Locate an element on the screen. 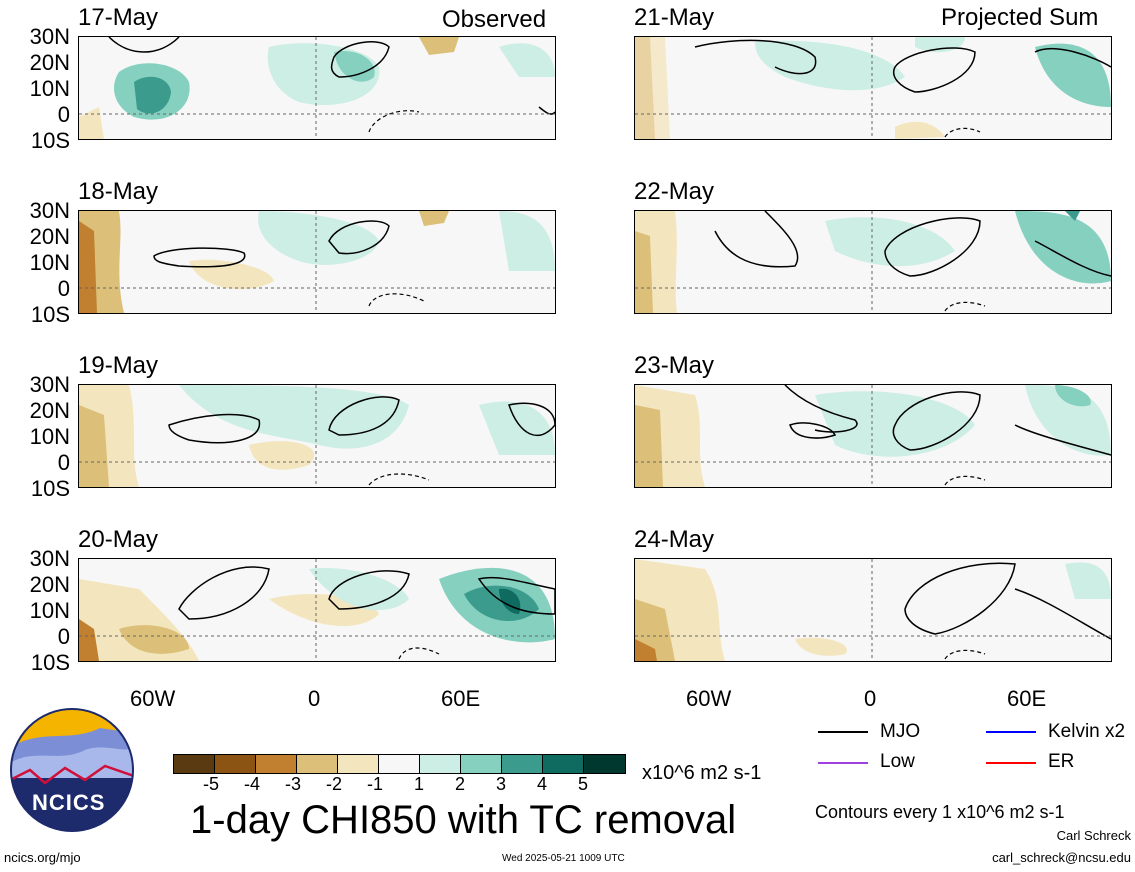 The image size is (1135, 872). date-label-23: 23-May is located at coordinates (674, 365).